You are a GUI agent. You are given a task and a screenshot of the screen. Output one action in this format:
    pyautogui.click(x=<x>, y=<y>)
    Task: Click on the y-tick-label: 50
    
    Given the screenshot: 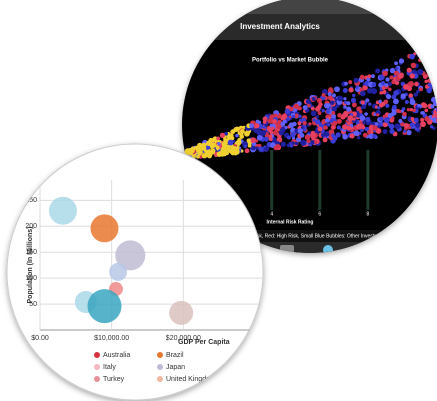 What is the action you would take?
    pyautogui.click(x=33, y=304)
    